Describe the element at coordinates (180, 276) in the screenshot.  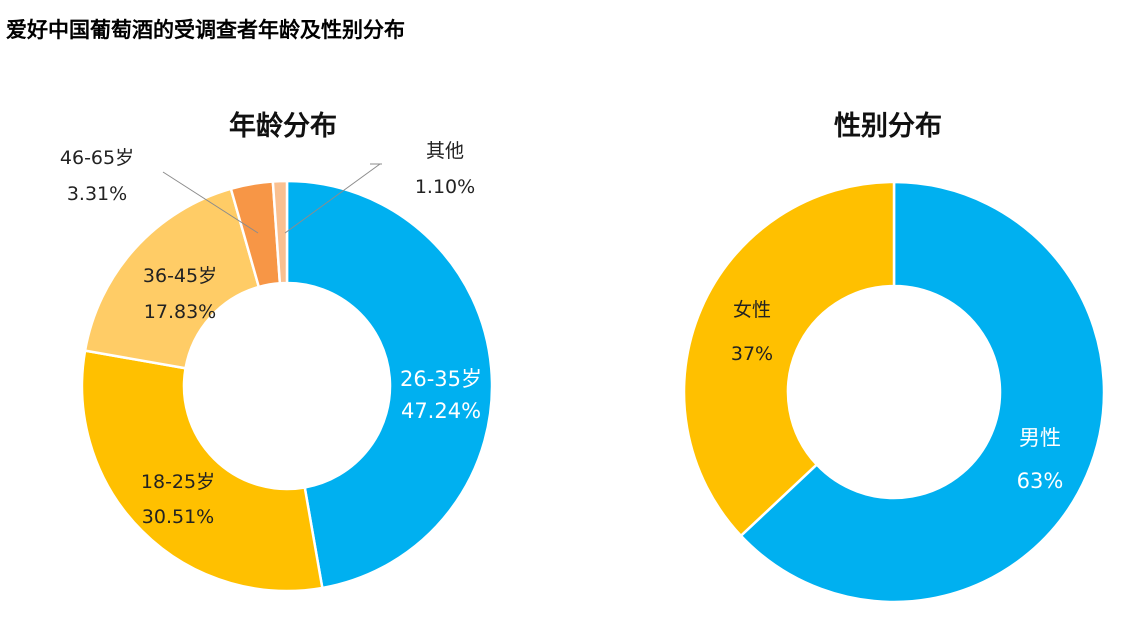
I see `age-slice-label-2: 36-45岁` at that location.